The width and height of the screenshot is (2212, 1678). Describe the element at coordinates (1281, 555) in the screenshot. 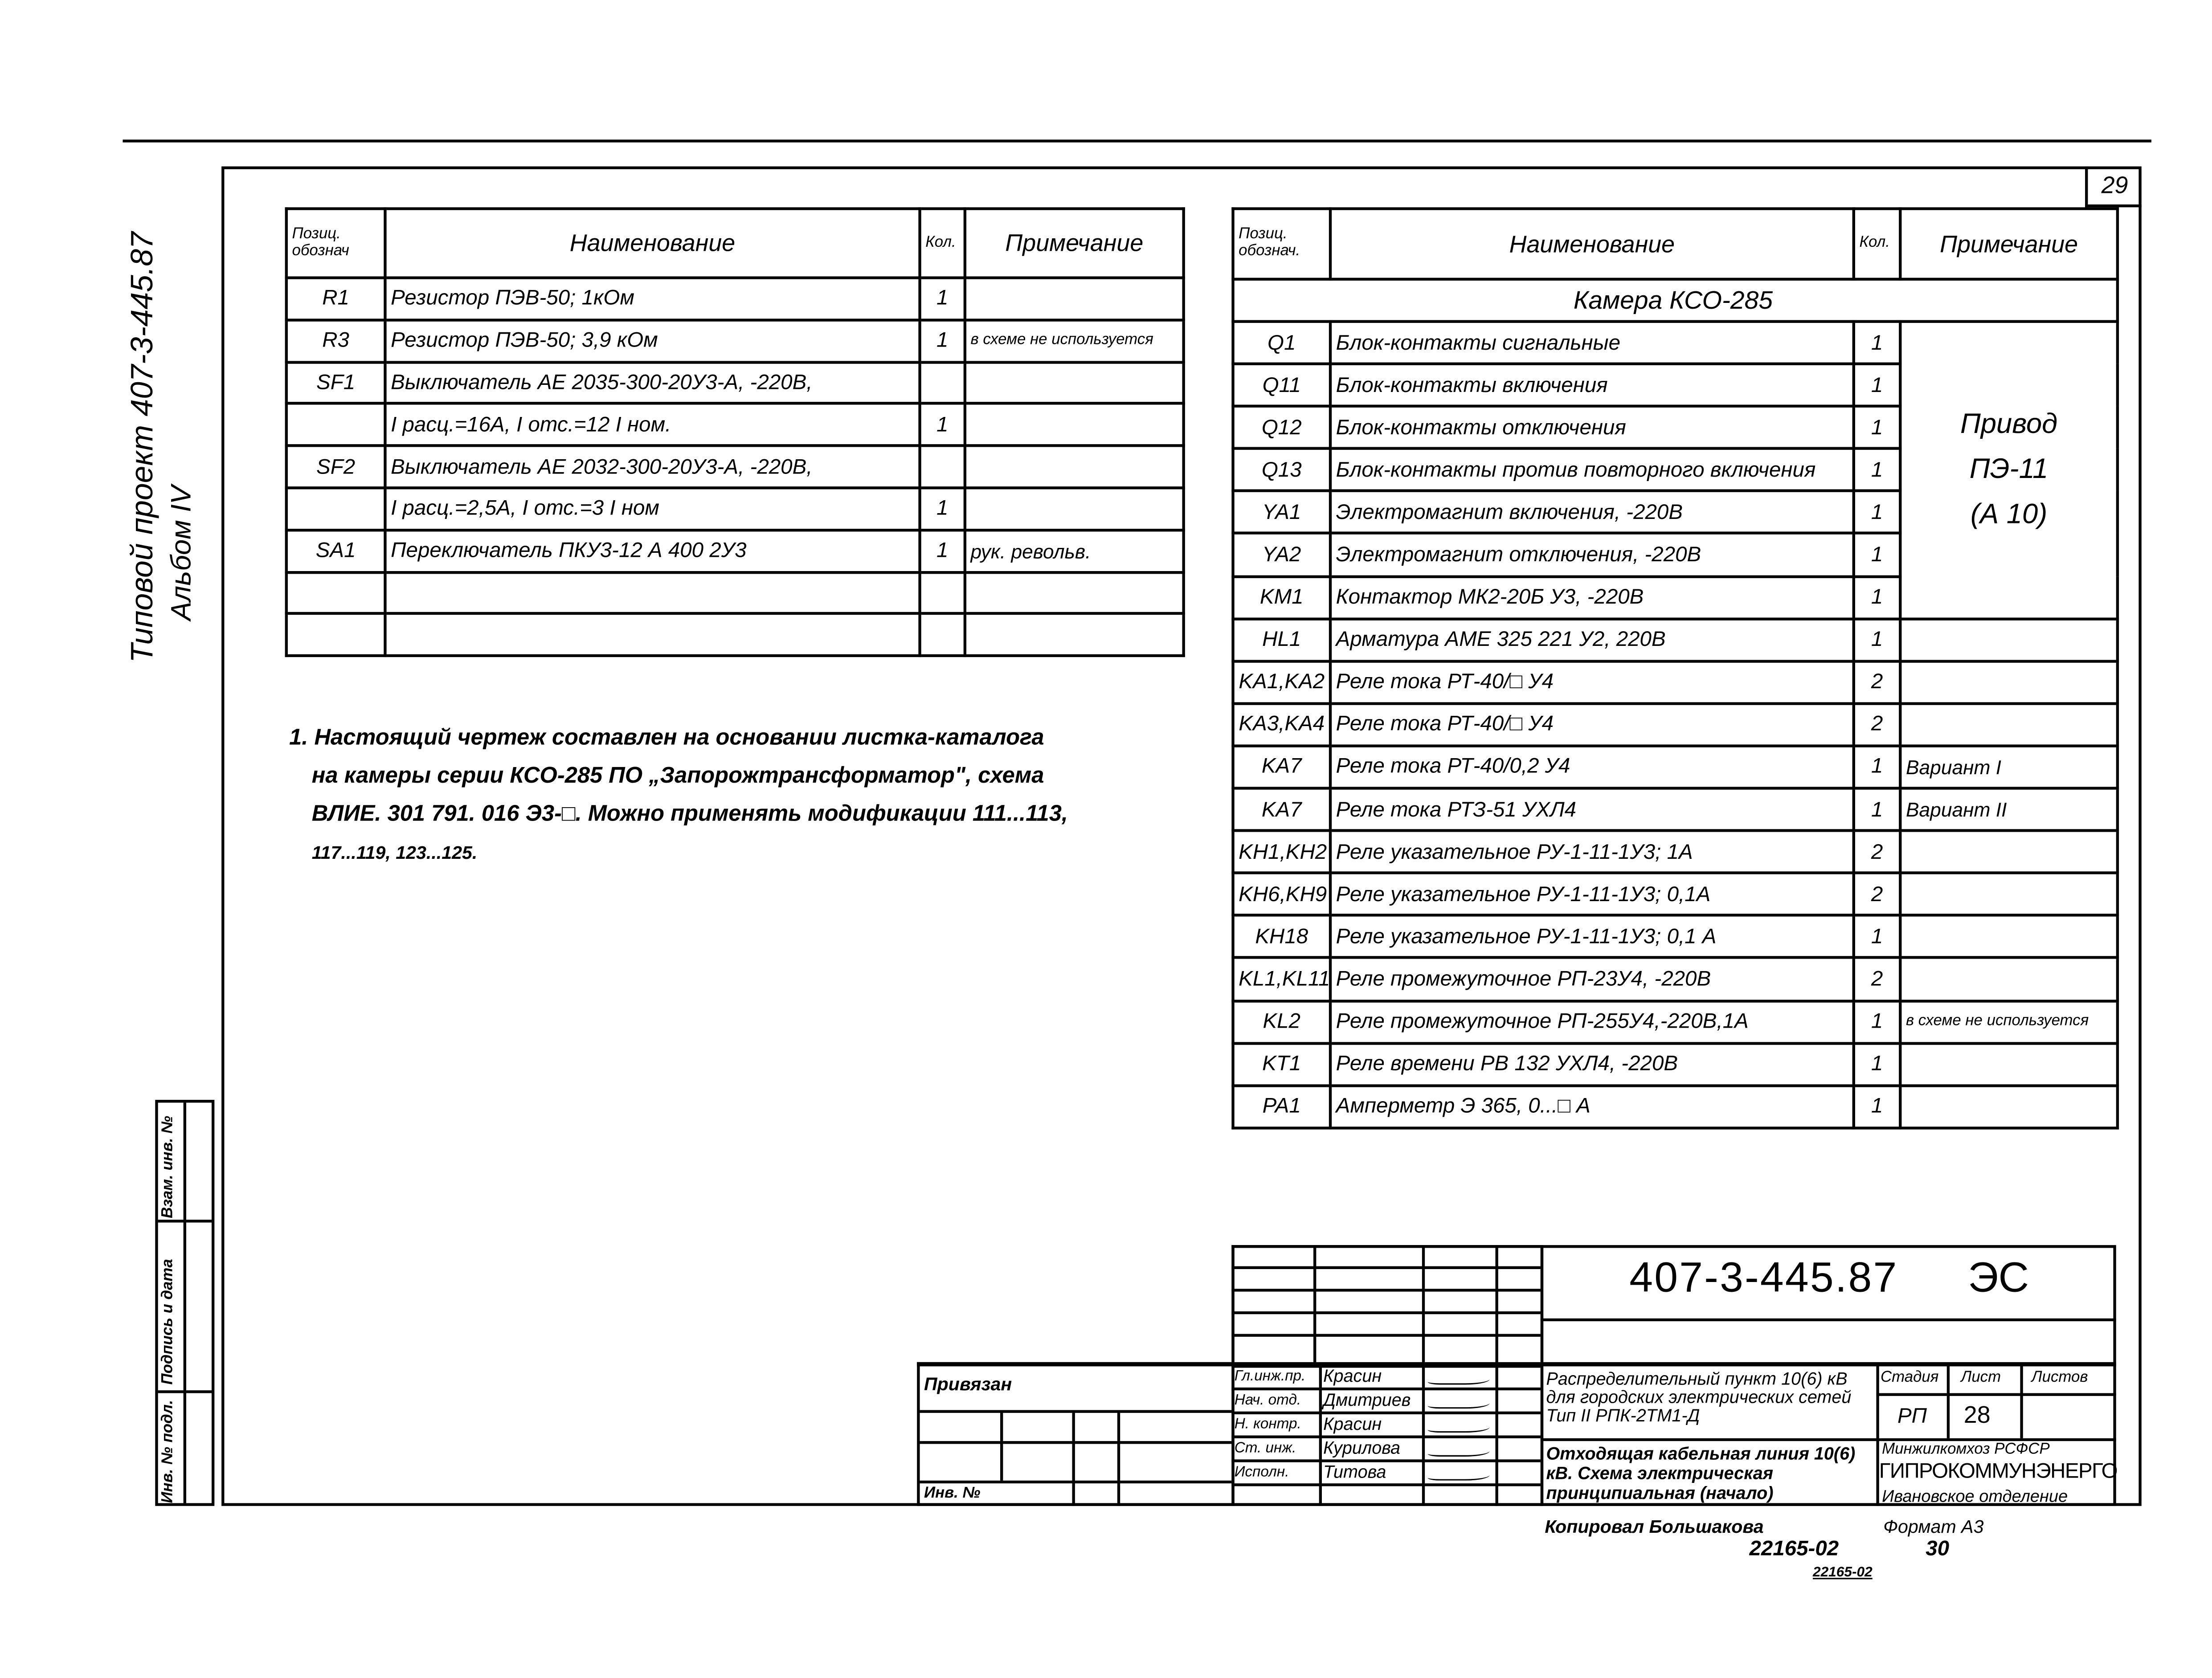

I see `position-cell: YA2` at that location.